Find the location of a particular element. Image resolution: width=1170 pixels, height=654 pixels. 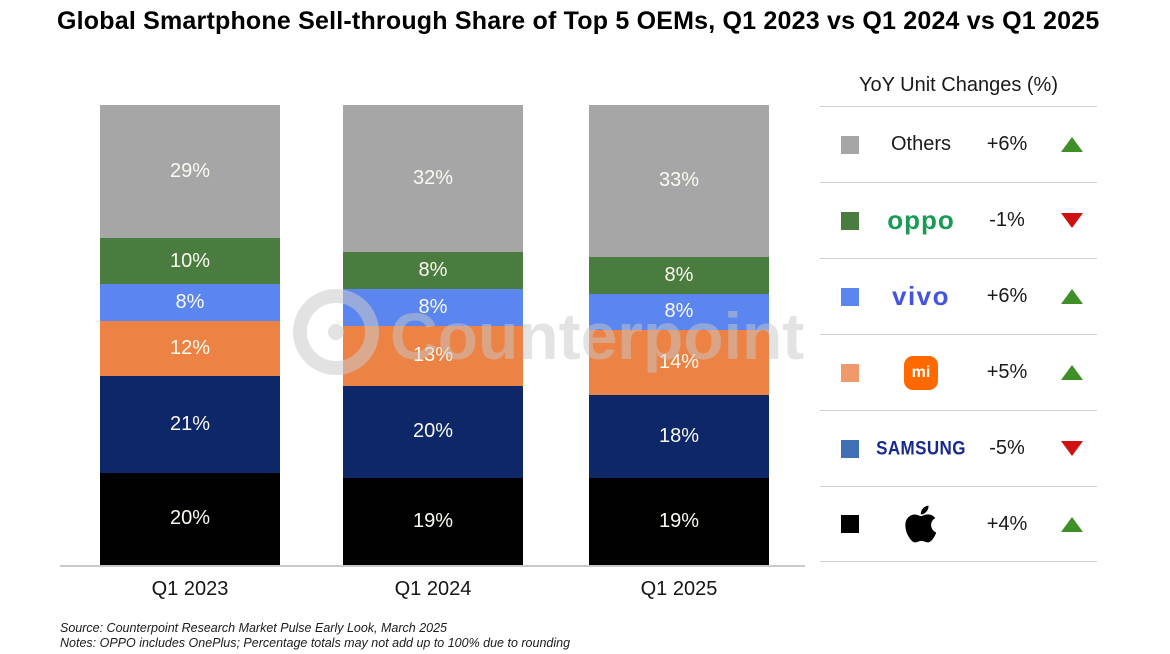

segment-value-label: 32% is located at coordinates (433, 178).